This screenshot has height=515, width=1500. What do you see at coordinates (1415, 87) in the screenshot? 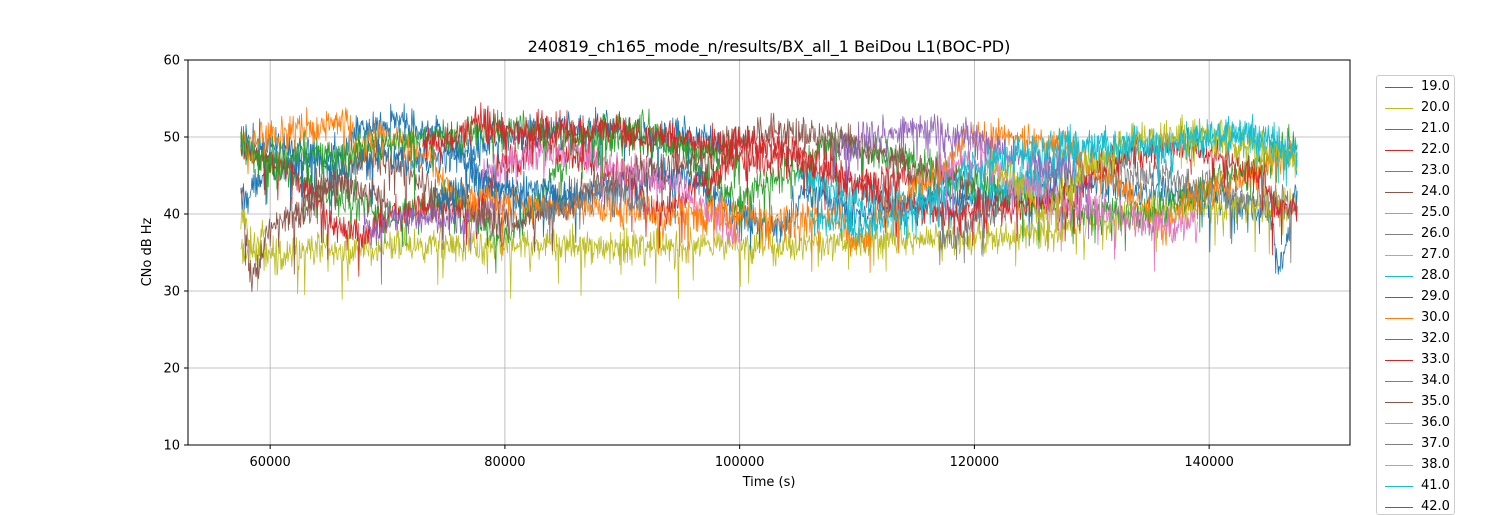
I see `legend-item: 19.0` at bounding box center [1415, 87].